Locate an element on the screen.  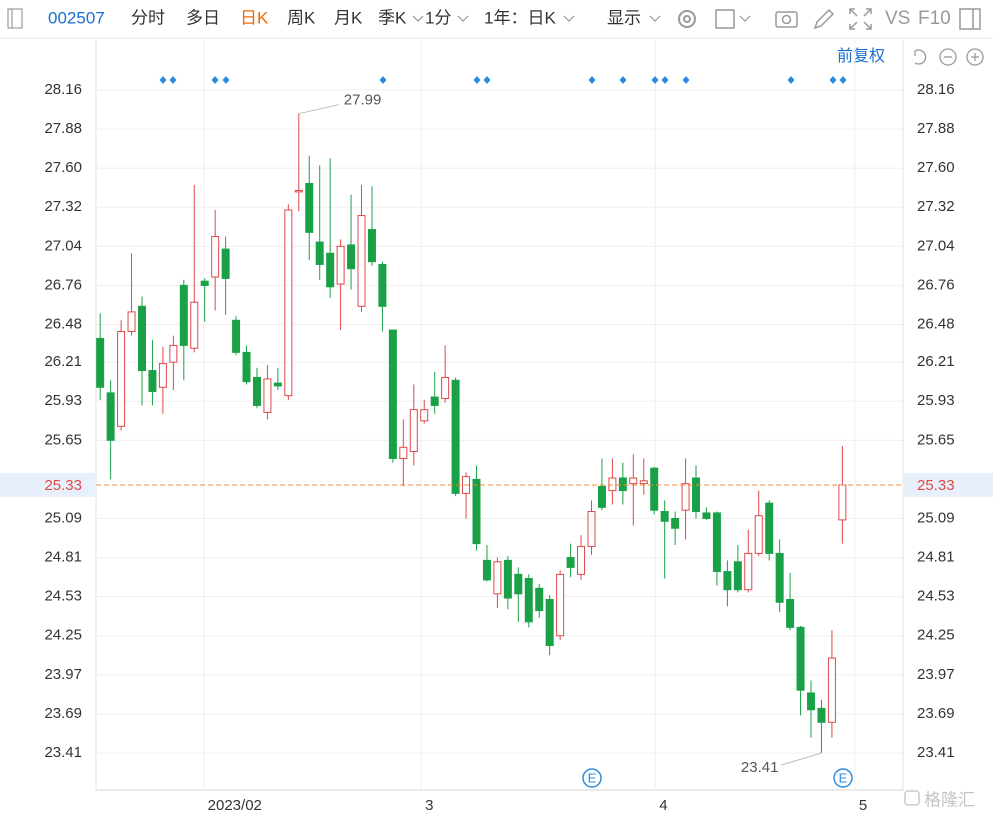
x-tick-label: 5 is located at coordinates (863, 805).